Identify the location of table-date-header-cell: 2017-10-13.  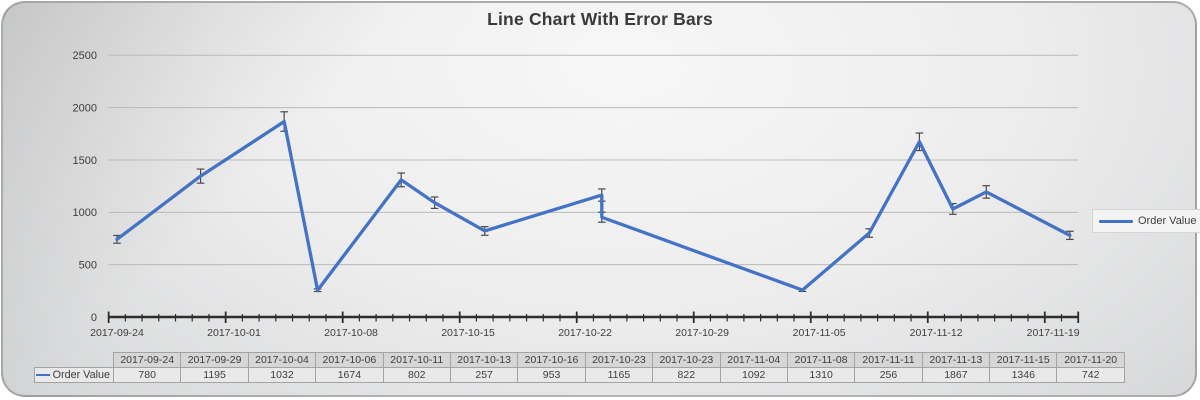
(484, 360).